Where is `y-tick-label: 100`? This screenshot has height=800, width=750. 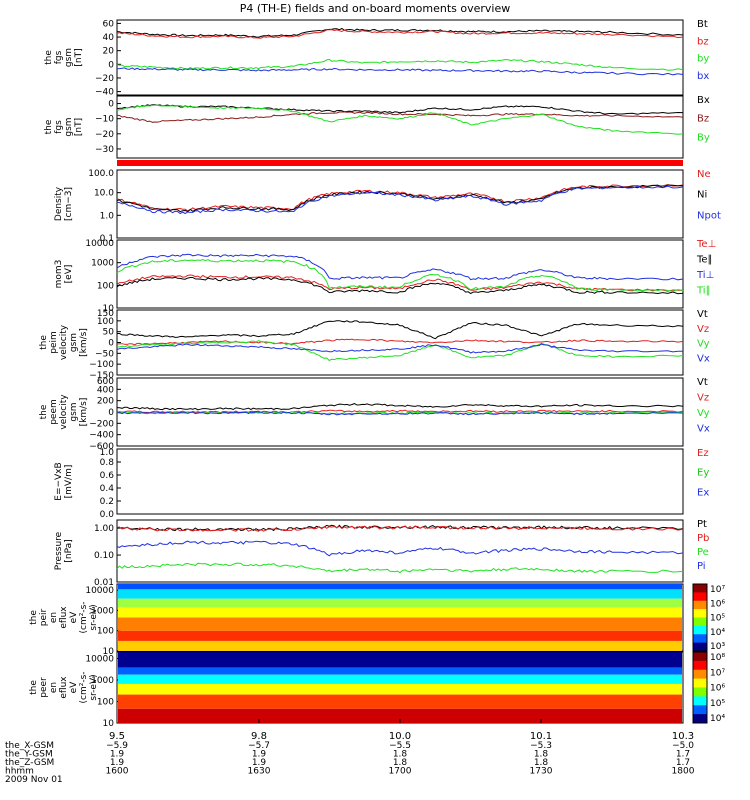 y-tick-label: 100 is located at coordinates (105, 286).